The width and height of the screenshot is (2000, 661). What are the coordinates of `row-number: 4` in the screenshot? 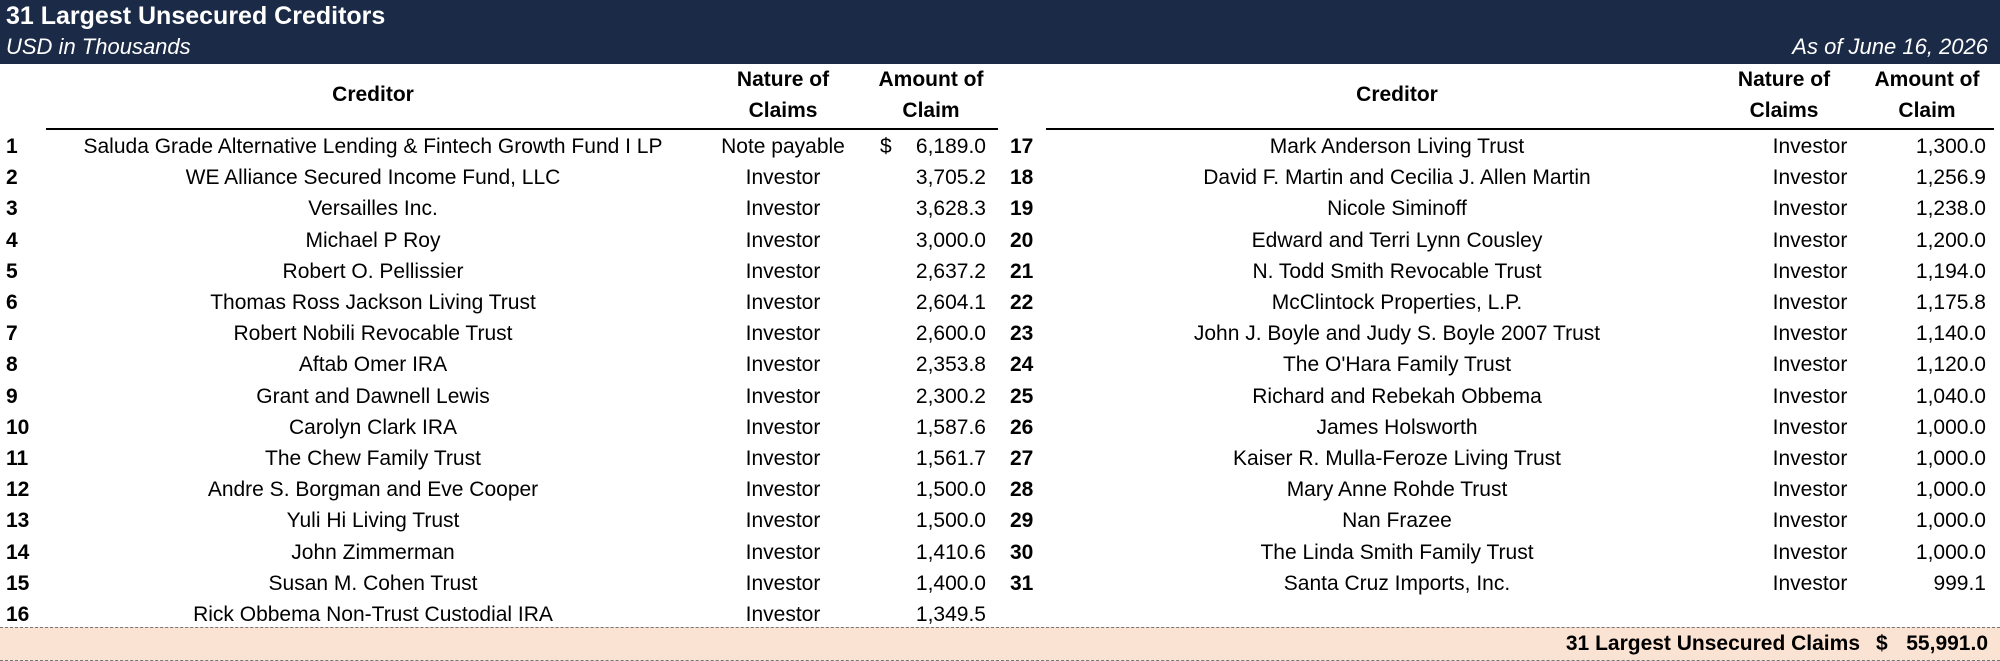 It's located at (12, 240).